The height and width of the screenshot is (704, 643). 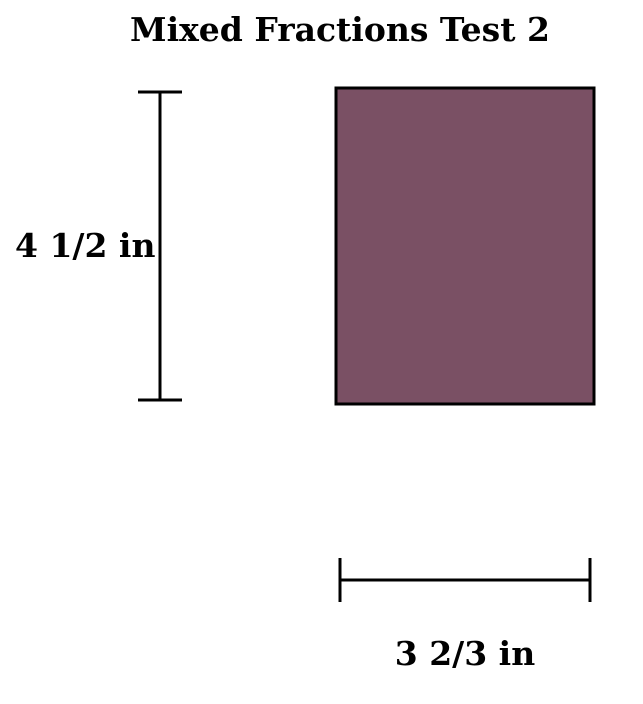 What do you see at coordinates (340, 29) in the screenshot?
I see `page-title: Mixed Fractions Test 2` at bounding box center [340, 29].